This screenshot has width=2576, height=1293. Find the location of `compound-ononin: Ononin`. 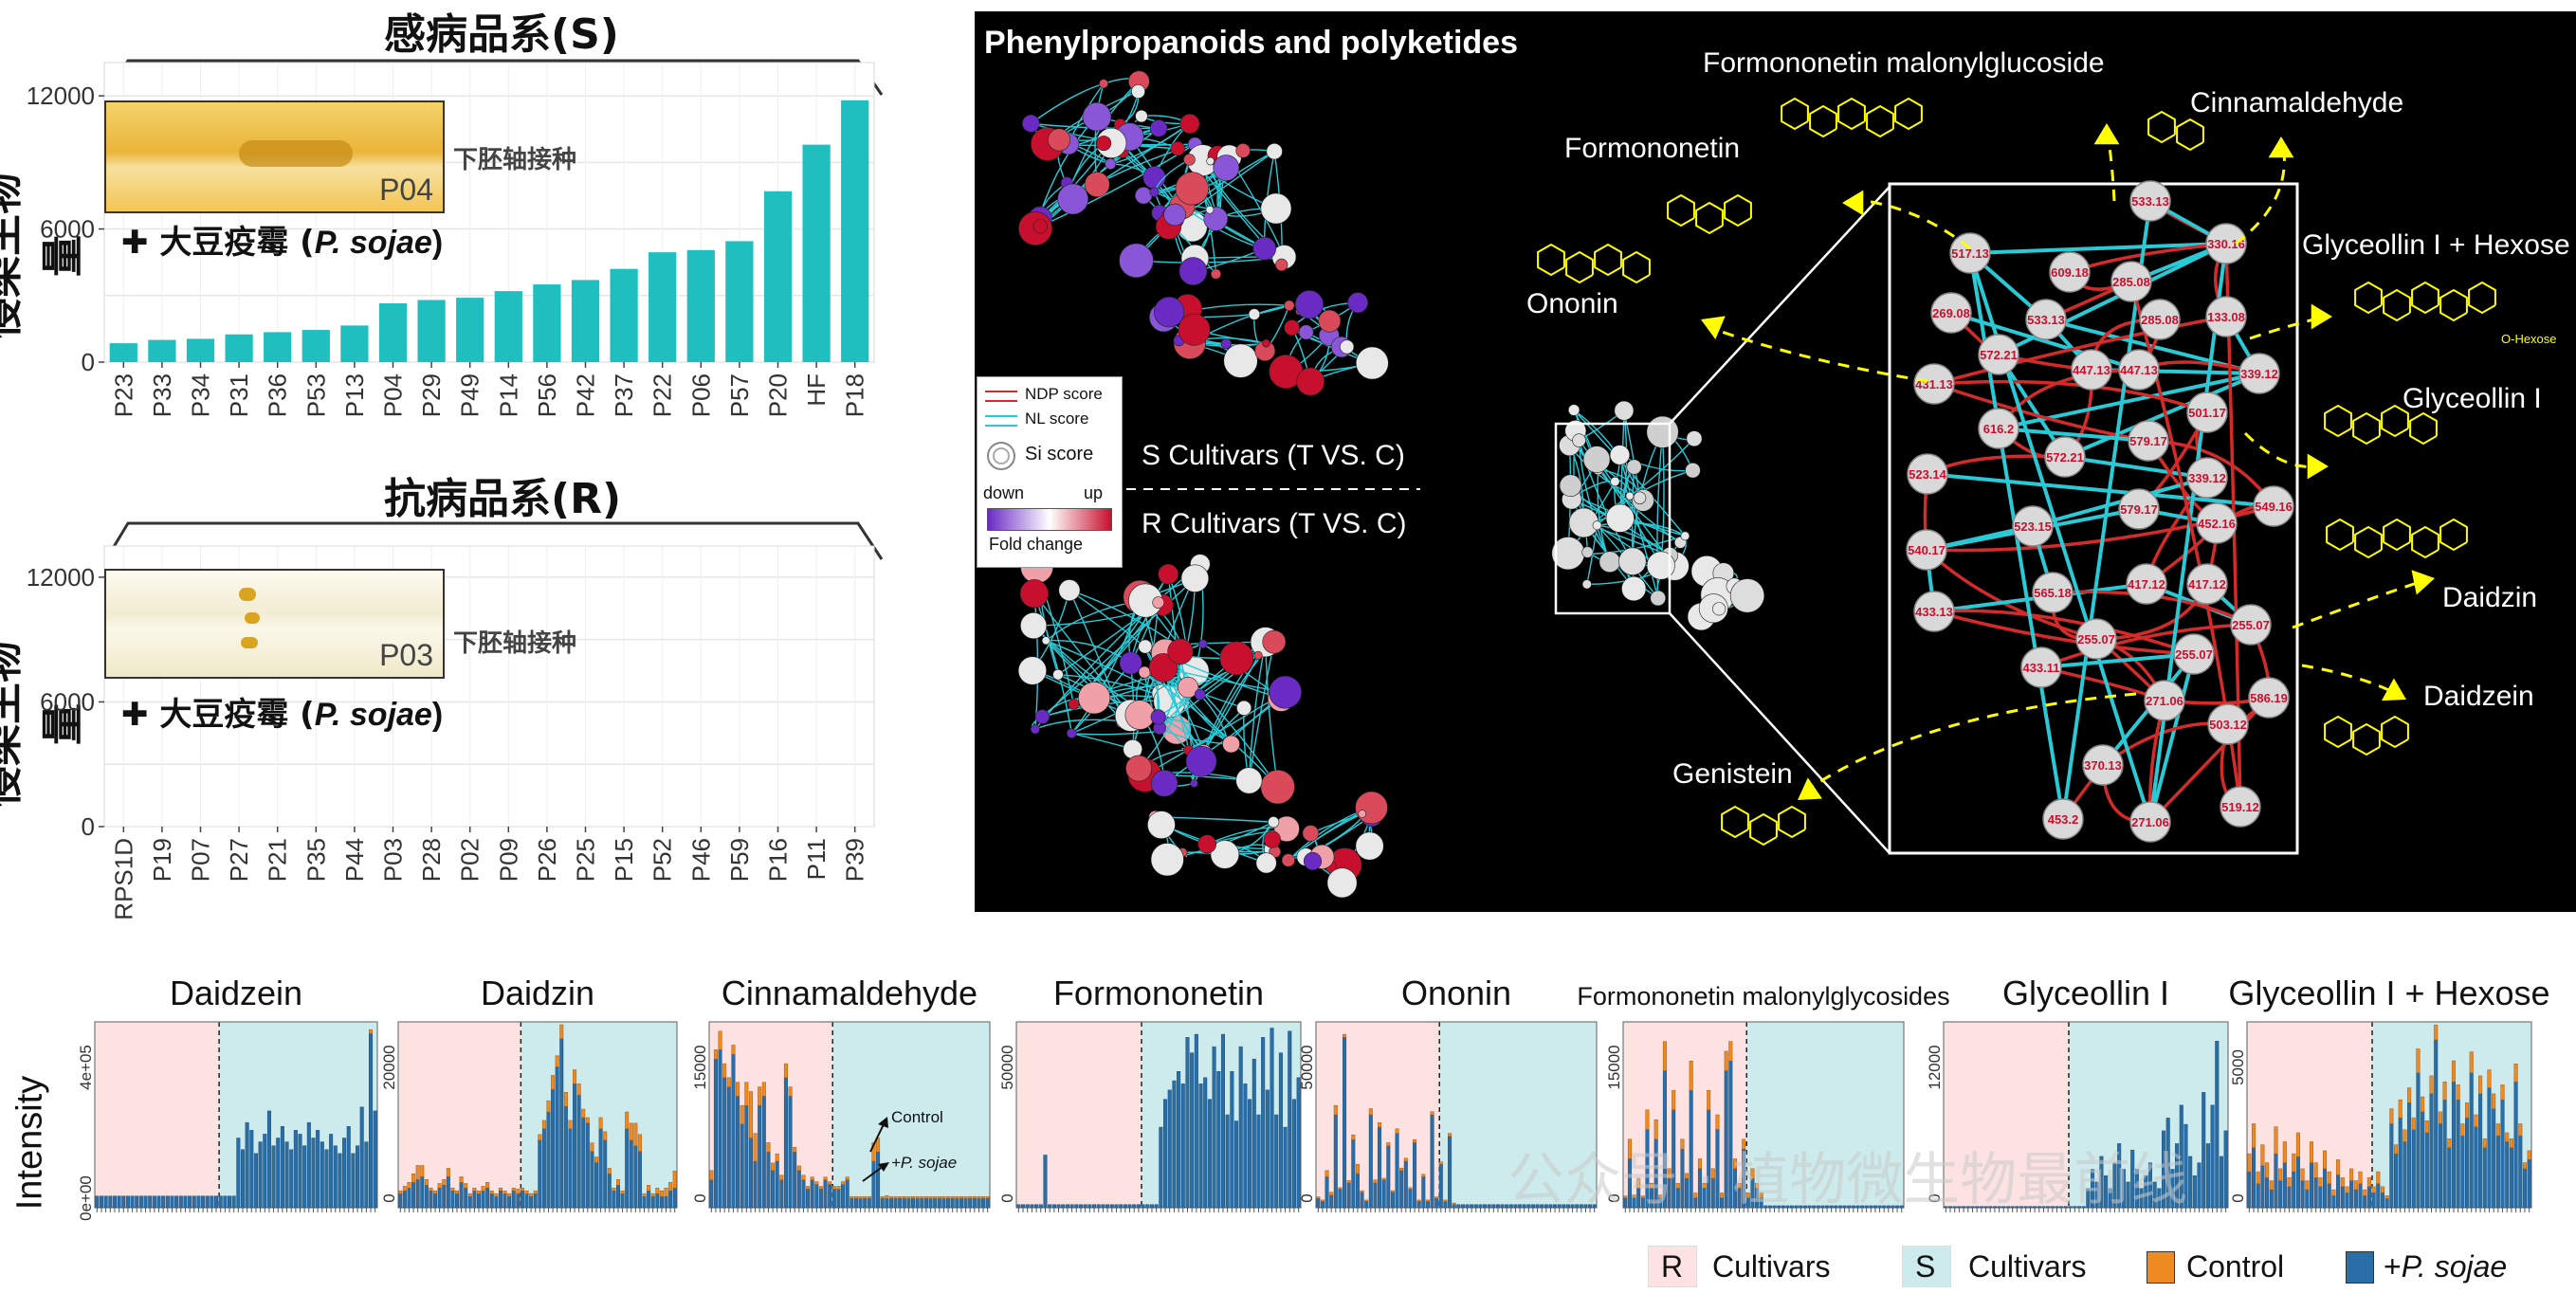

compound-ononin: Ononin is located at coordinates (1572, 304).